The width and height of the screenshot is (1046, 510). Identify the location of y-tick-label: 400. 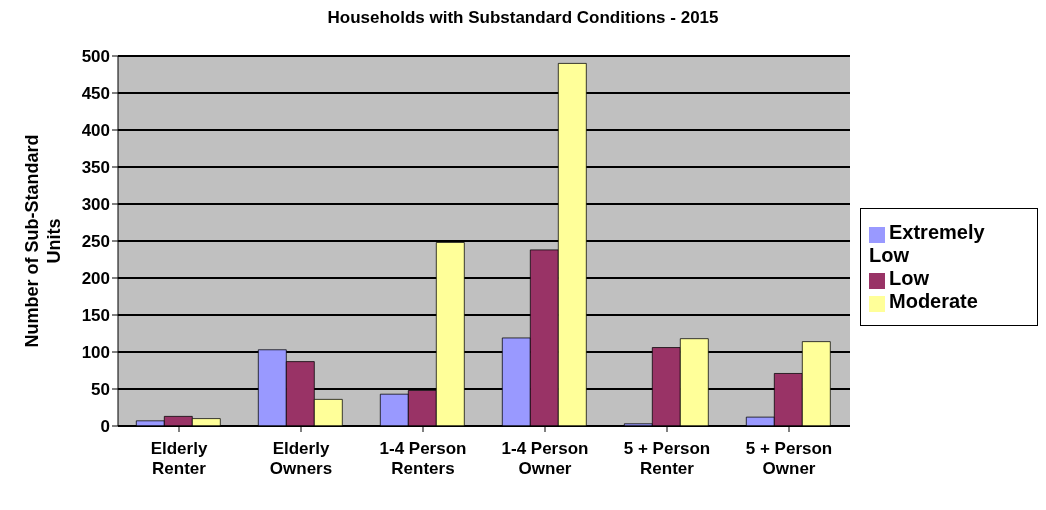
(95, 131).